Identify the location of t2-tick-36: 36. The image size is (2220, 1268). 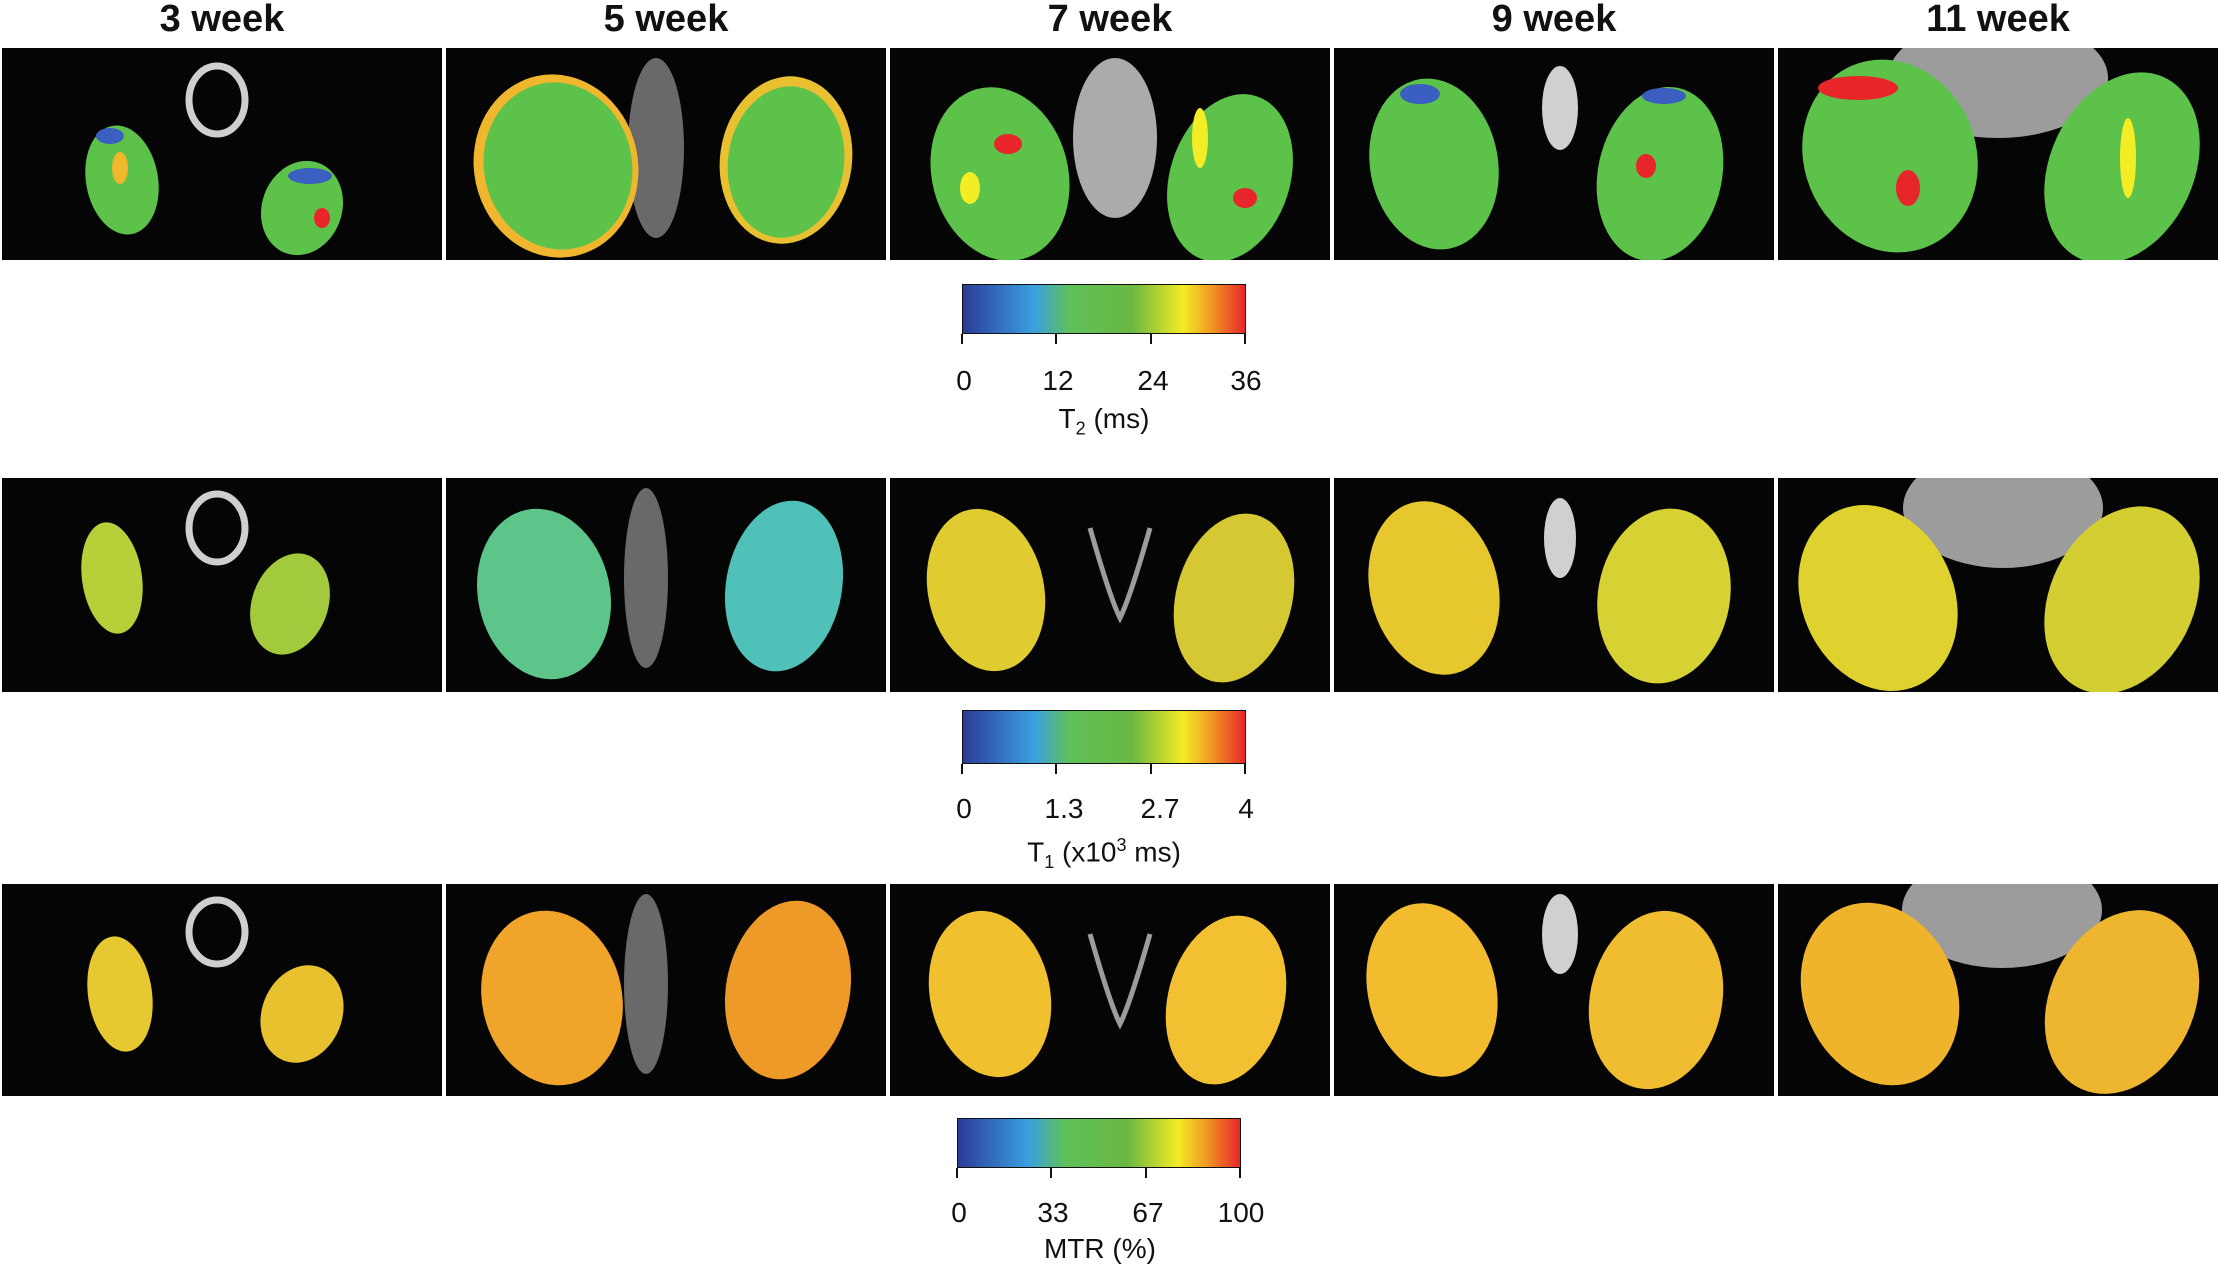
(1246, 380).